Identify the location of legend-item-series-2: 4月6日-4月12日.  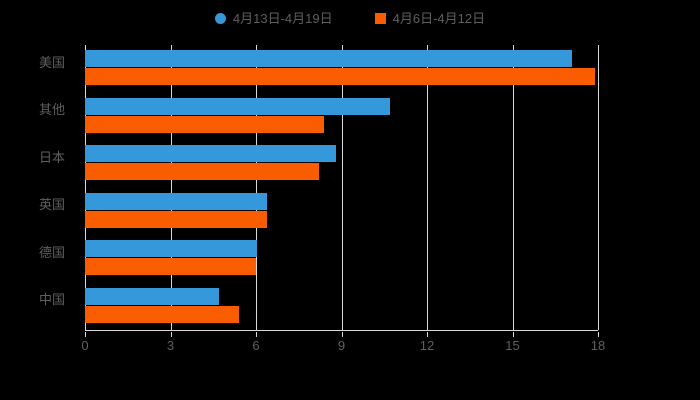
(430, 18).